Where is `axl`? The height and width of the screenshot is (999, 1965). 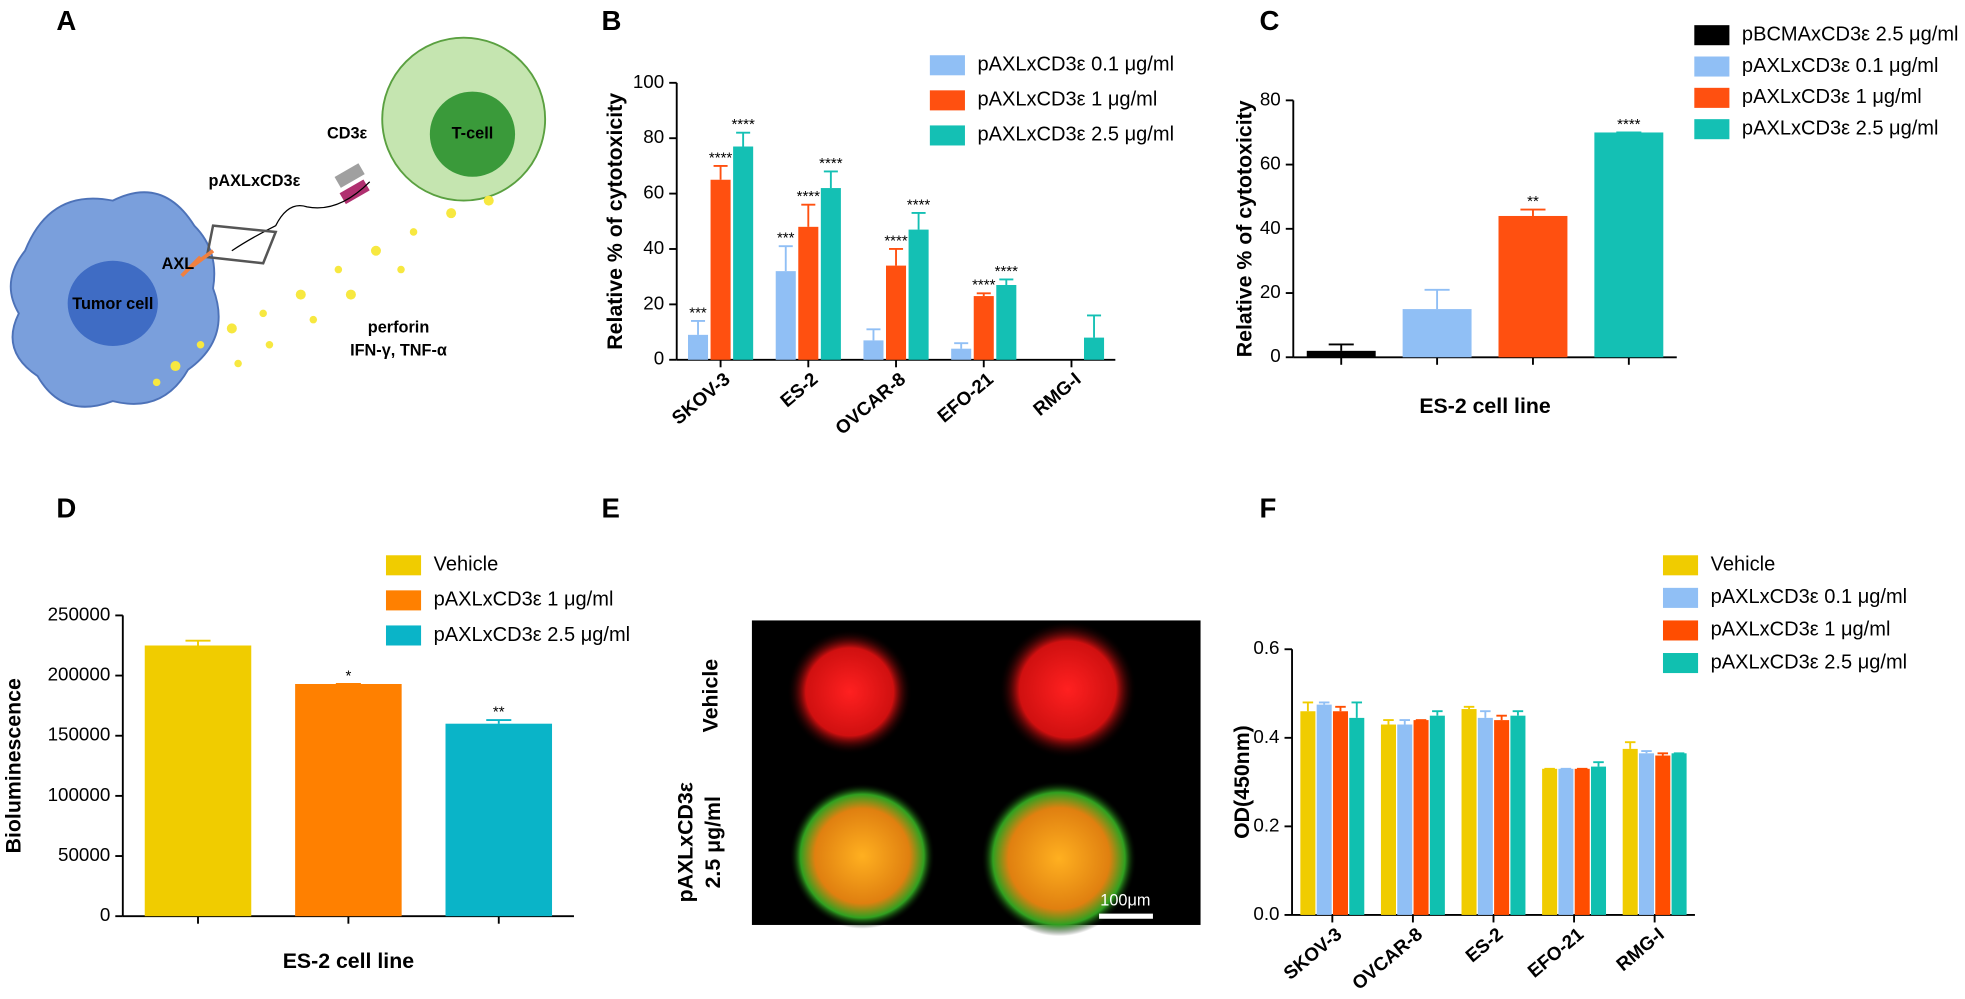
axl is located at coordinates (197, 263).